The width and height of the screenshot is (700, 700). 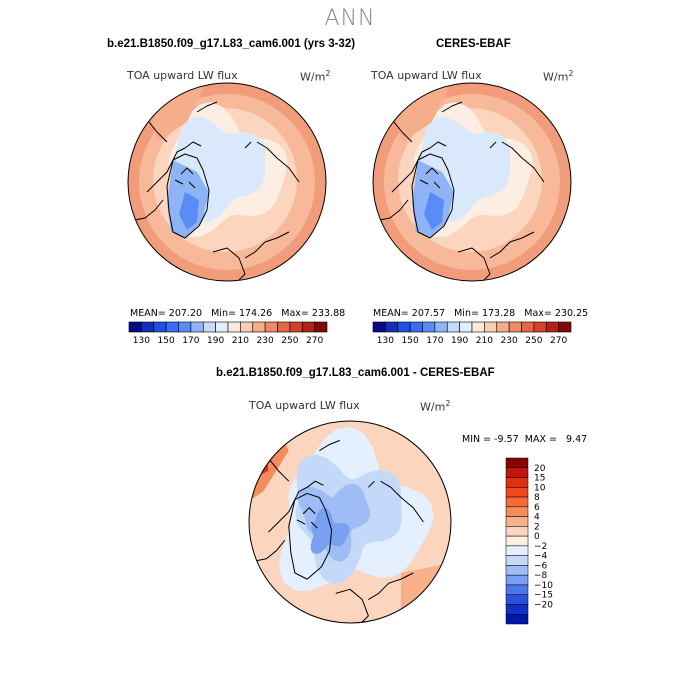 I want to click on colorbar-tick-label: 8, so click(x=537, y=498).